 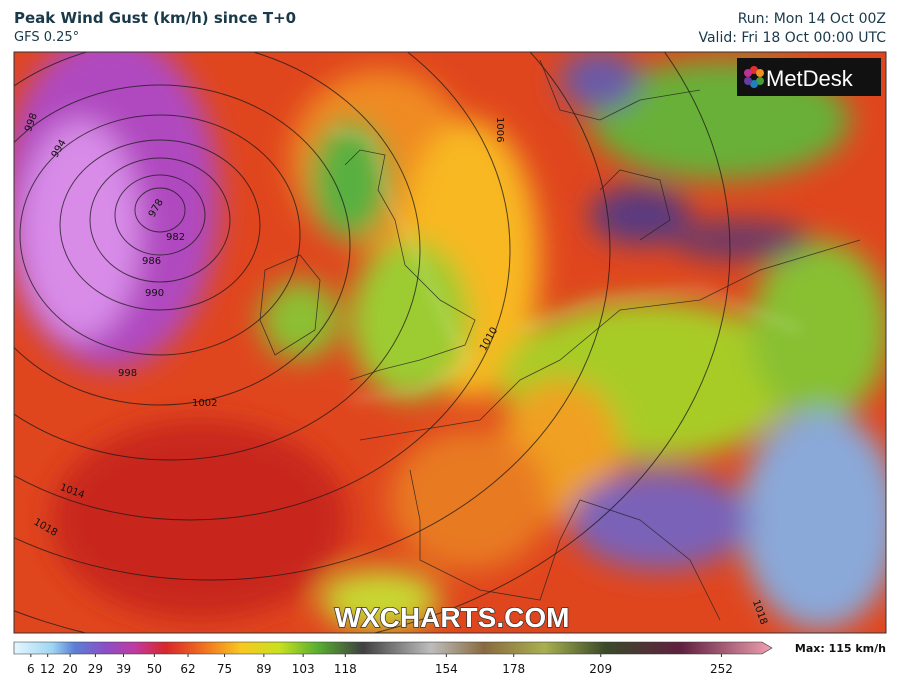 What do you see at coordinates (513, 669) in the screenshot?
I see `colorbar-label: 178` at bounding box center [513, 669].